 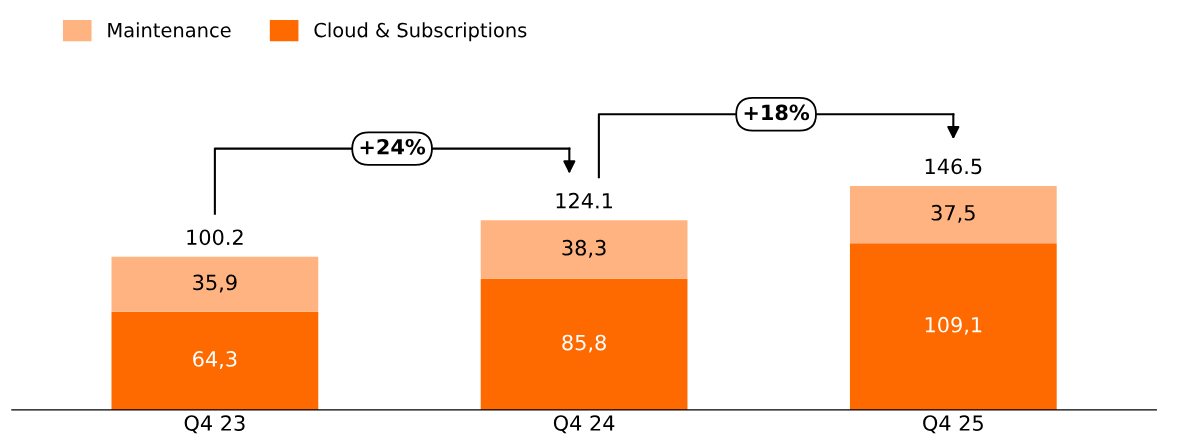 What do you see at coordinates (953, 166) in the screenshot?
I see `total-label: 146.5` at bounding box center [953, 166].